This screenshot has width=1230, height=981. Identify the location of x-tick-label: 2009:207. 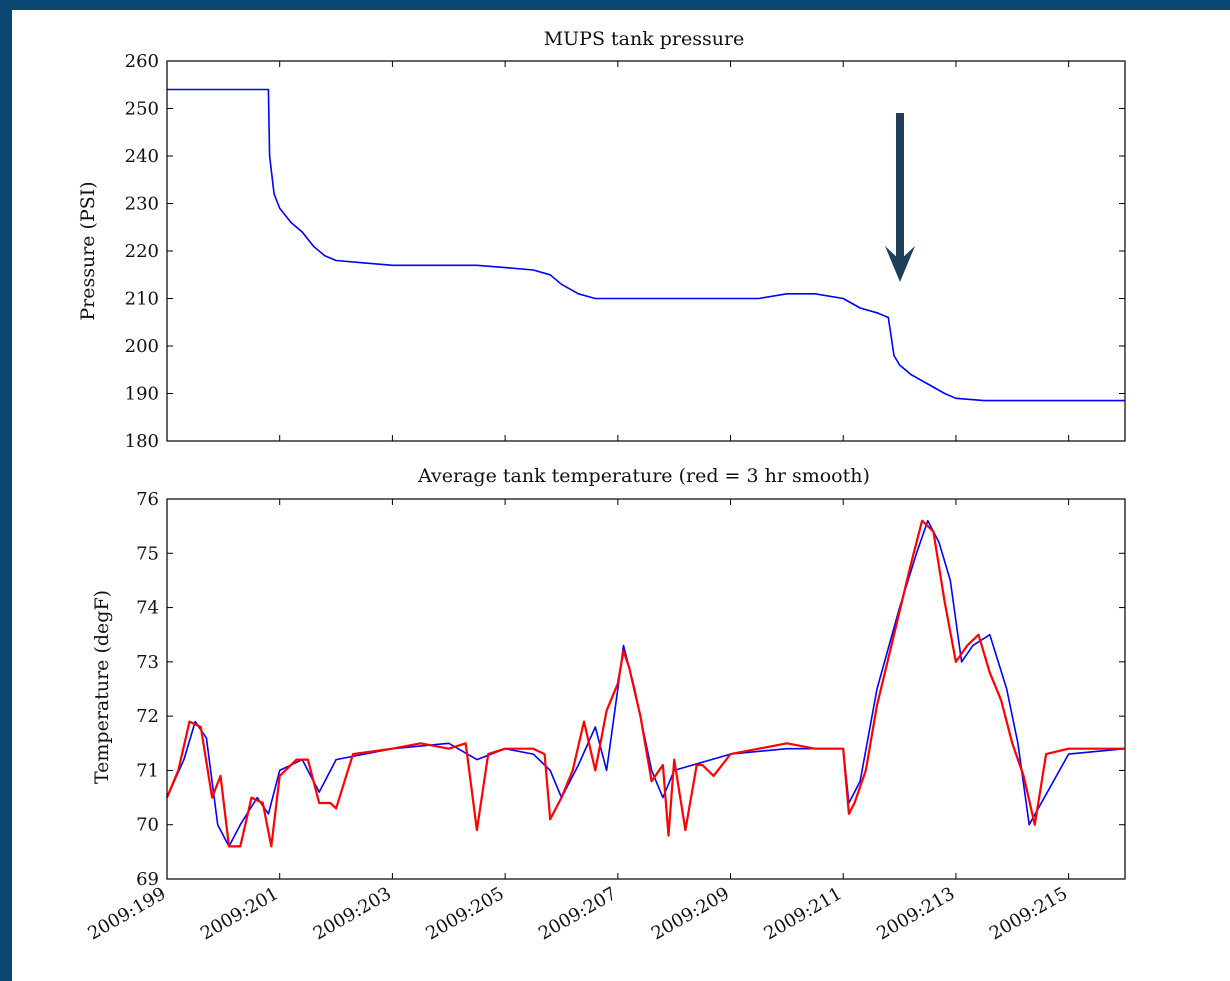
(577, 913).